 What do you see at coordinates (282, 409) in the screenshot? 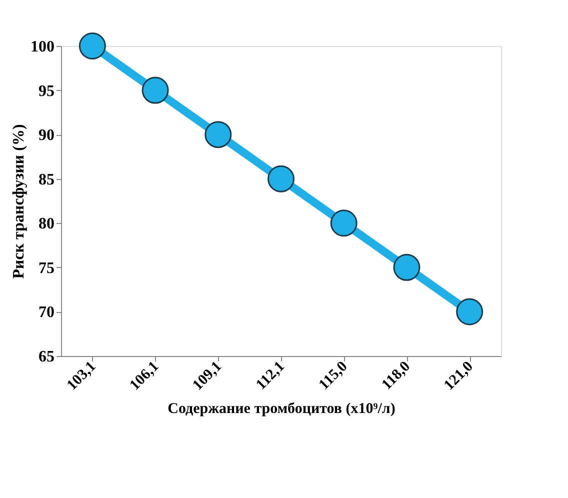
I see `x-axis-title: Содержание тромбоцитов (x10⁹/л)` at bounding box center [282, 409].